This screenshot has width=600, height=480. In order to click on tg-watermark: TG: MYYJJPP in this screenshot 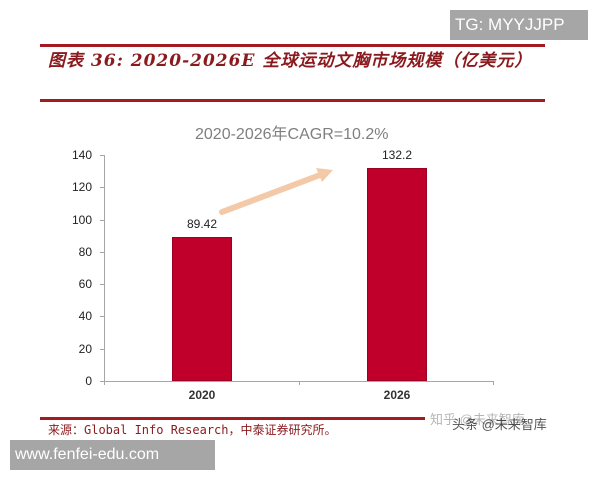, I will do `click(519, 25)`.